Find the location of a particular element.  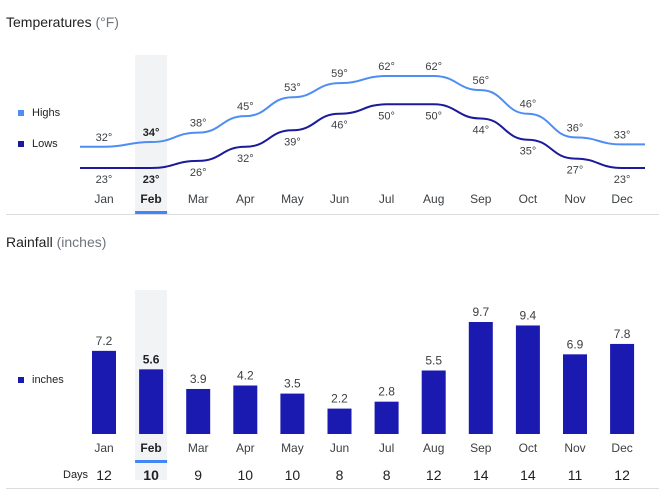

temp-selected-column is located at coordinates (151, 134).